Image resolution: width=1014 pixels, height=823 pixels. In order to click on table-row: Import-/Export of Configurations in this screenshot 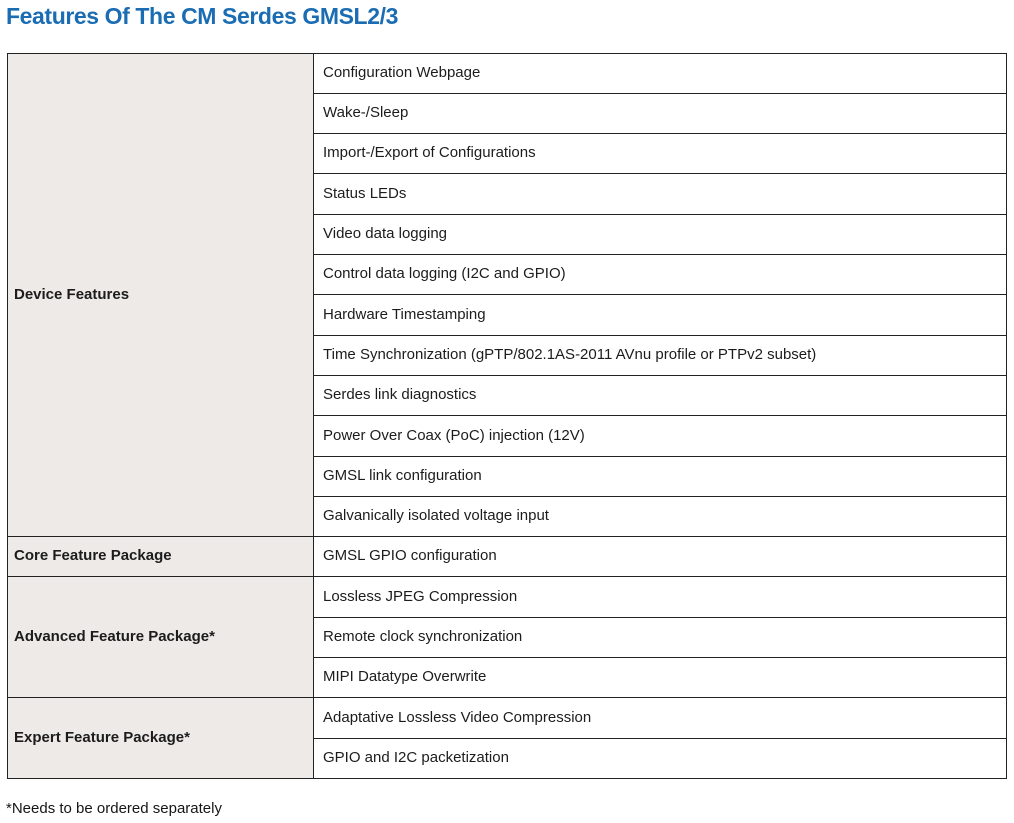, I will do `click(507, 154)`.